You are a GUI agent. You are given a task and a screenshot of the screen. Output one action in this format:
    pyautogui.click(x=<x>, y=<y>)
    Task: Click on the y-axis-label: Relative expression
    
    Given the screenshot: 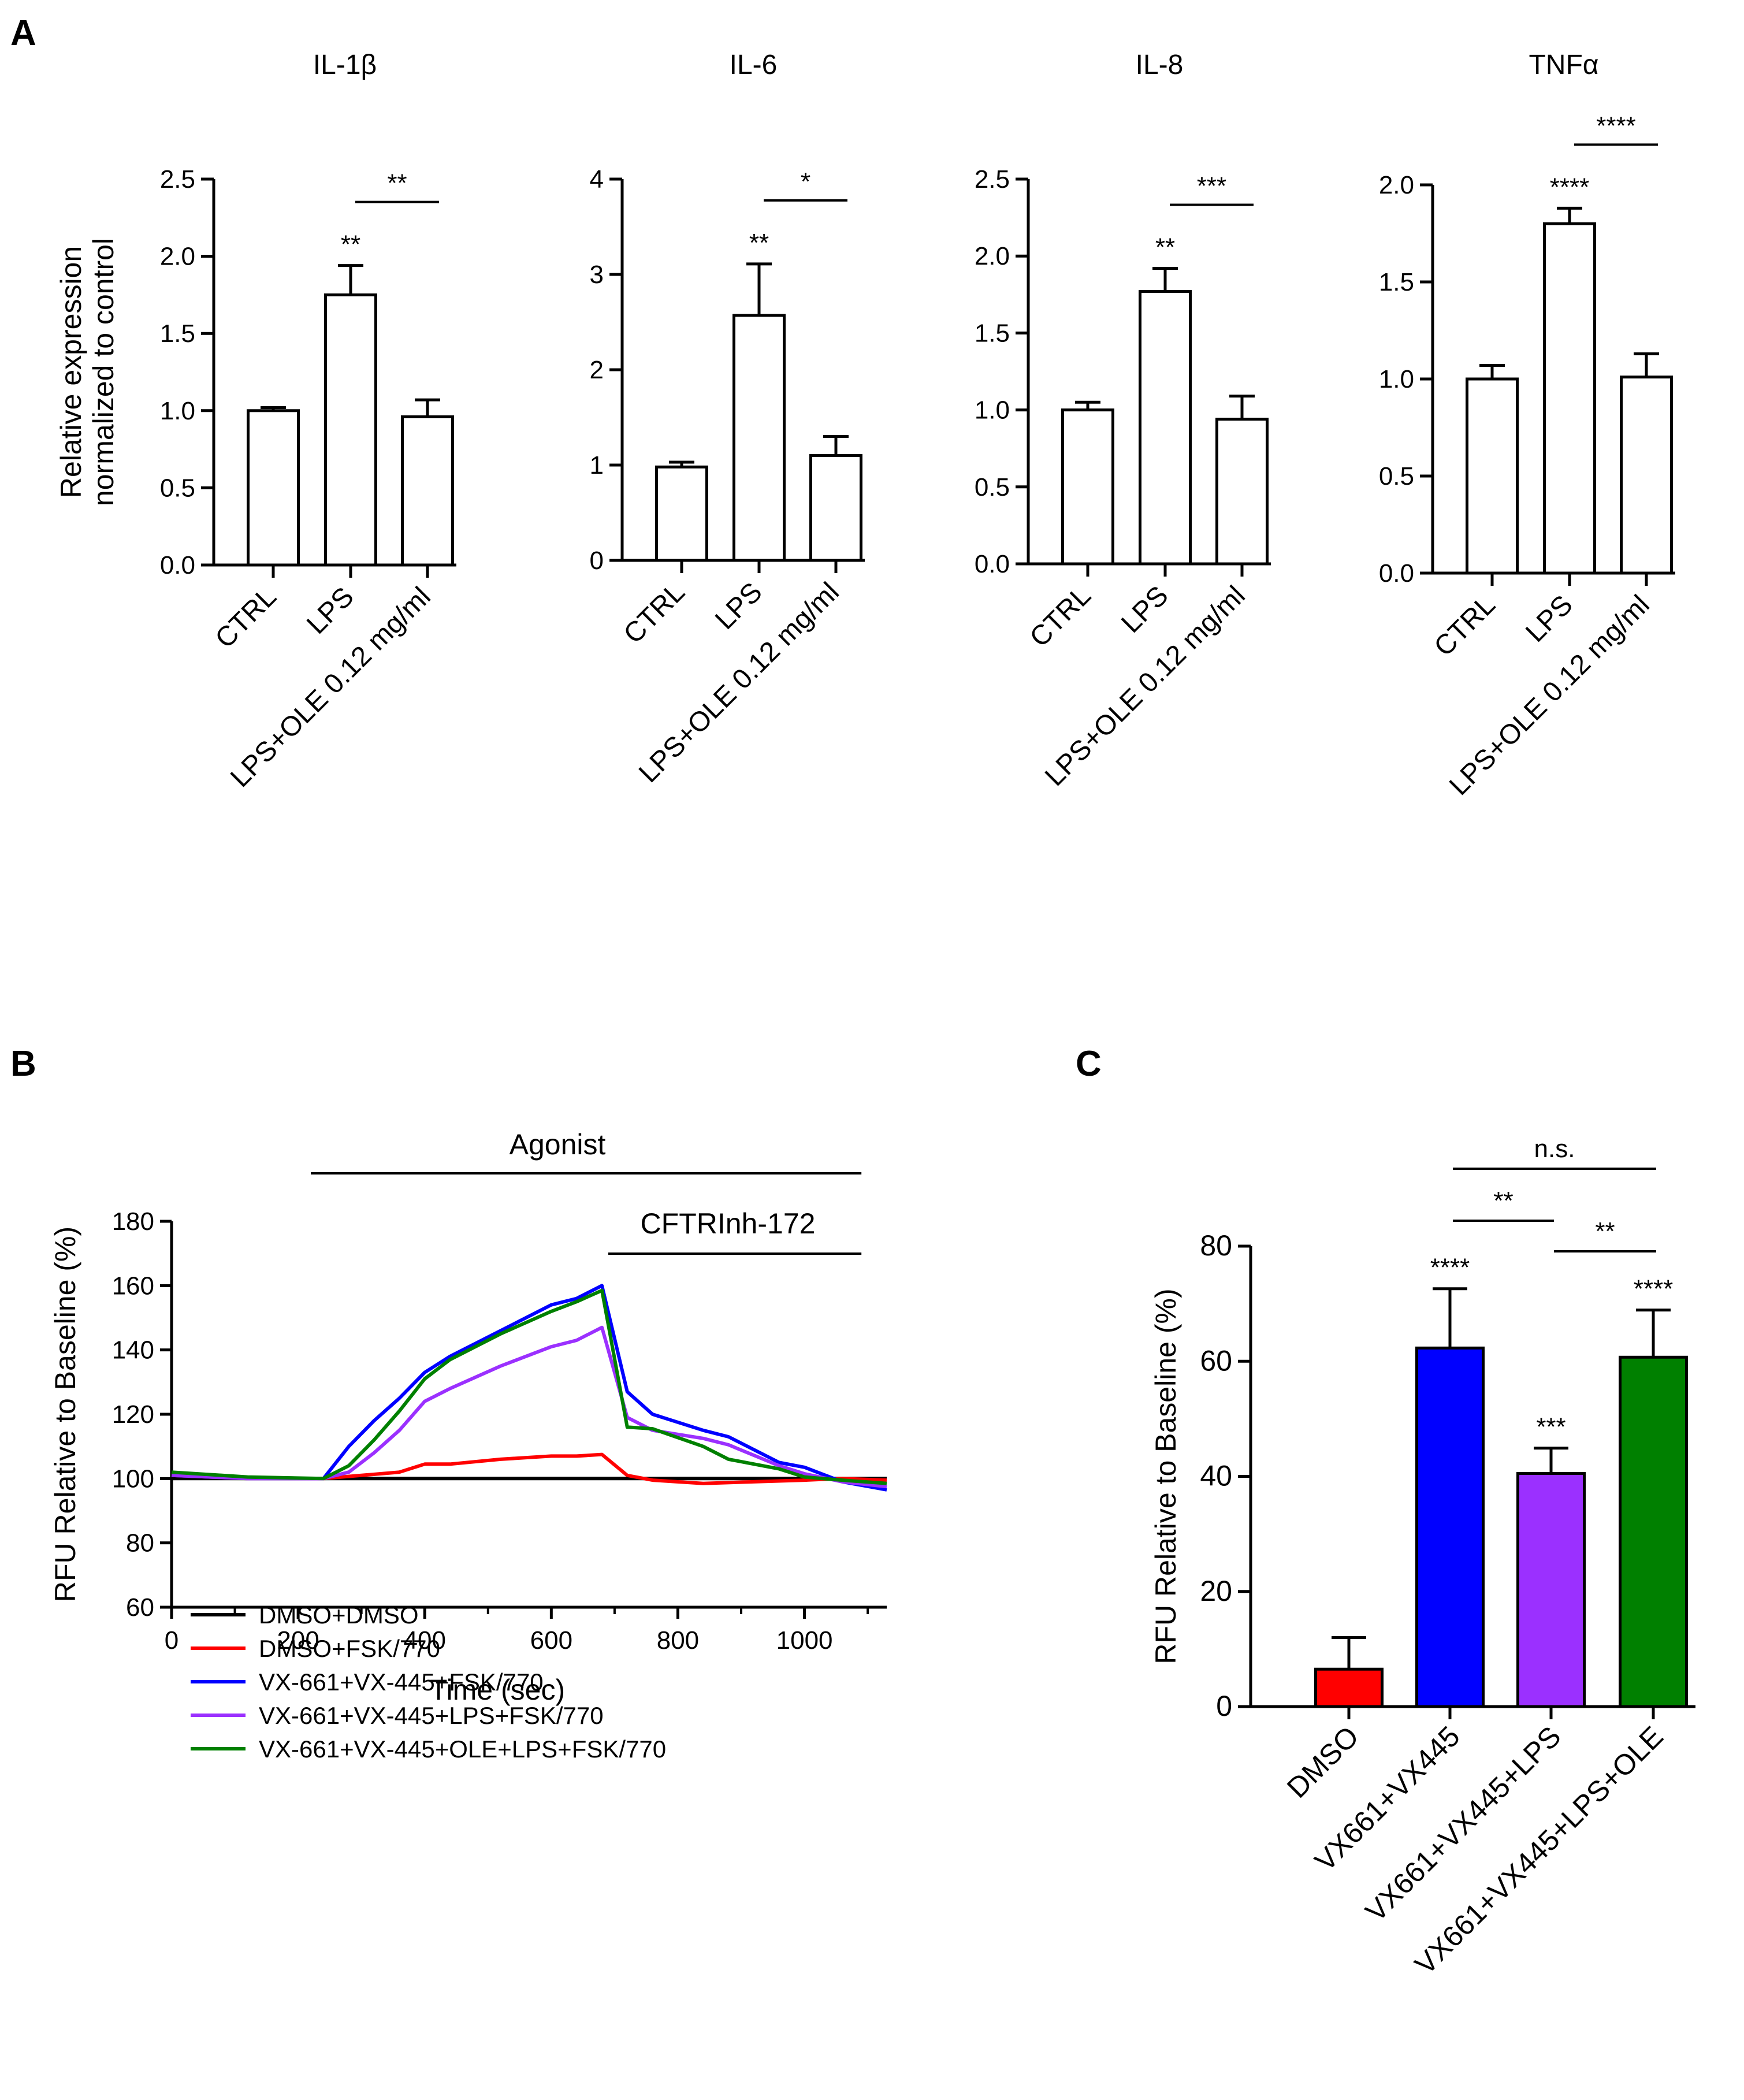 What is the action you would take?
    pyautogui.click(x=71, y=372)
    